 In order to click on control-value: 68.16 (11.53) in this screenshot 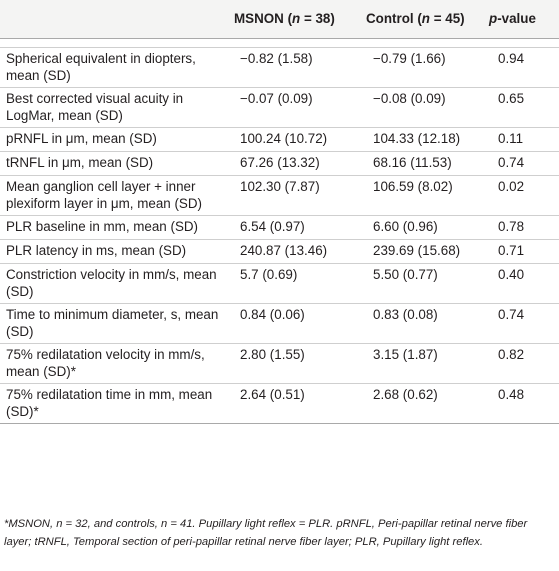, I will do `click(423, 163)`.